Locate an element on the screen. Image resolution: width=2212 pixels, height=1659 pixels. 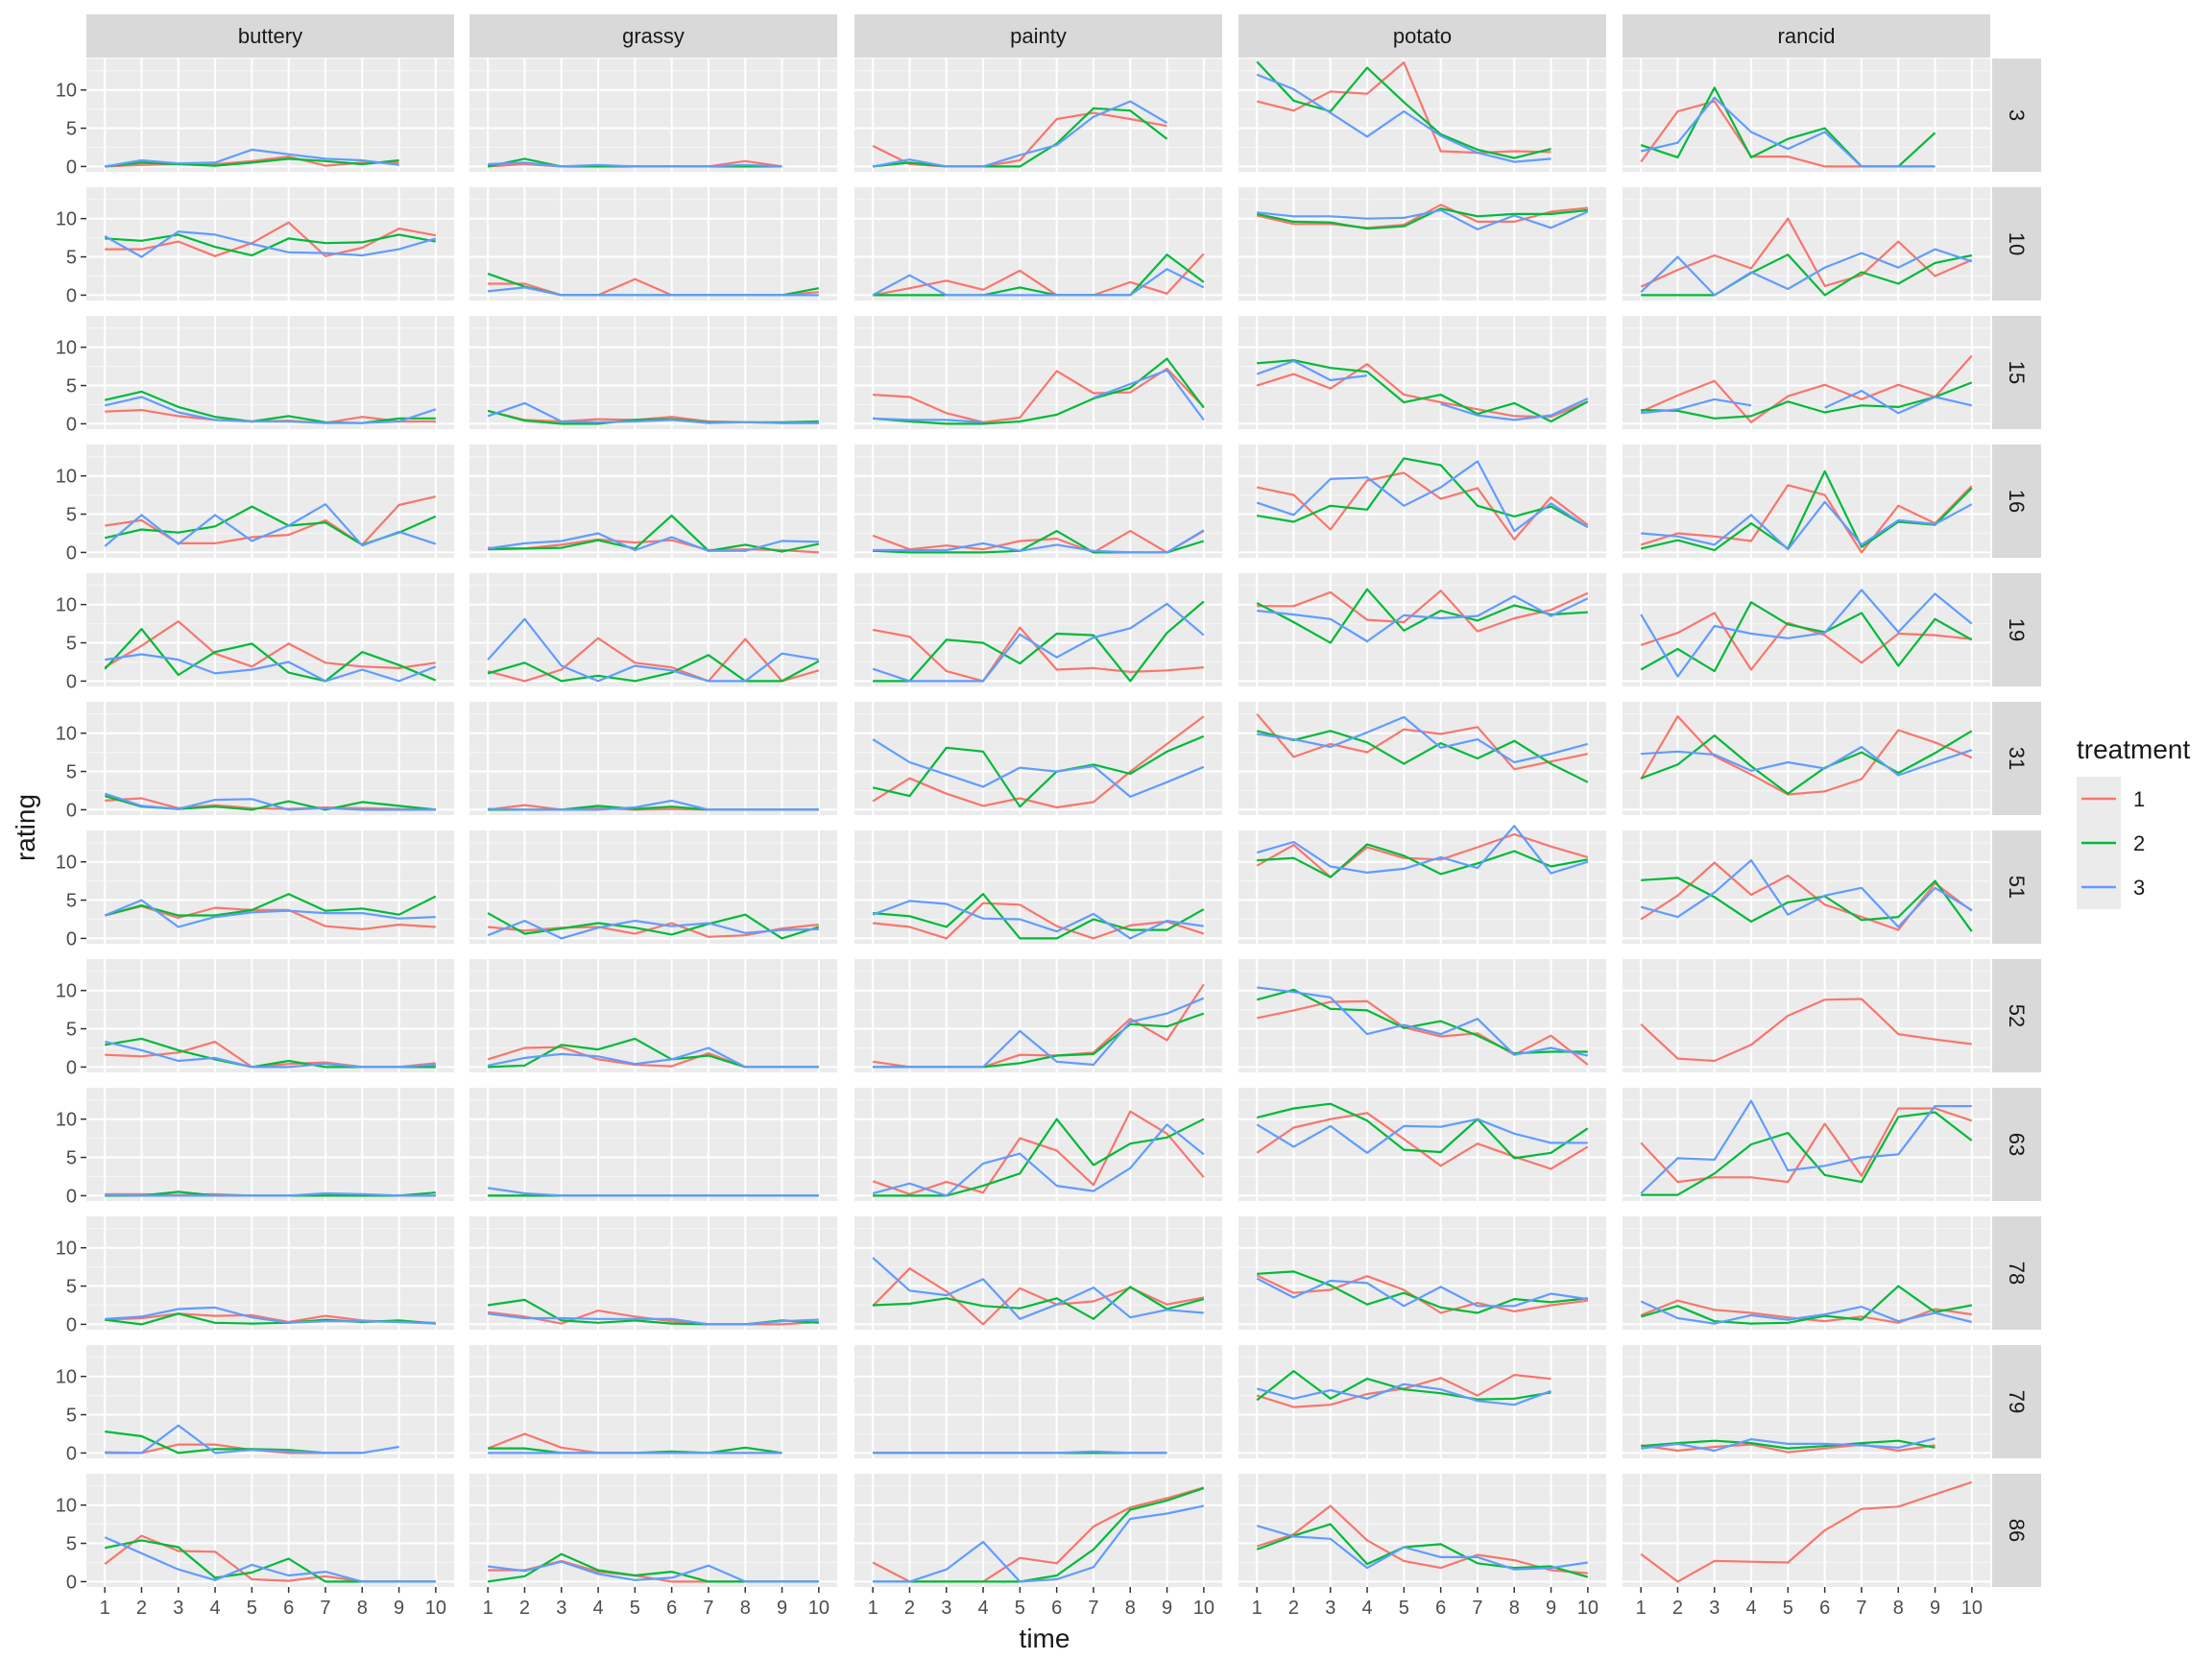
panel-78-buttery is located at coordinates (270, 1273).